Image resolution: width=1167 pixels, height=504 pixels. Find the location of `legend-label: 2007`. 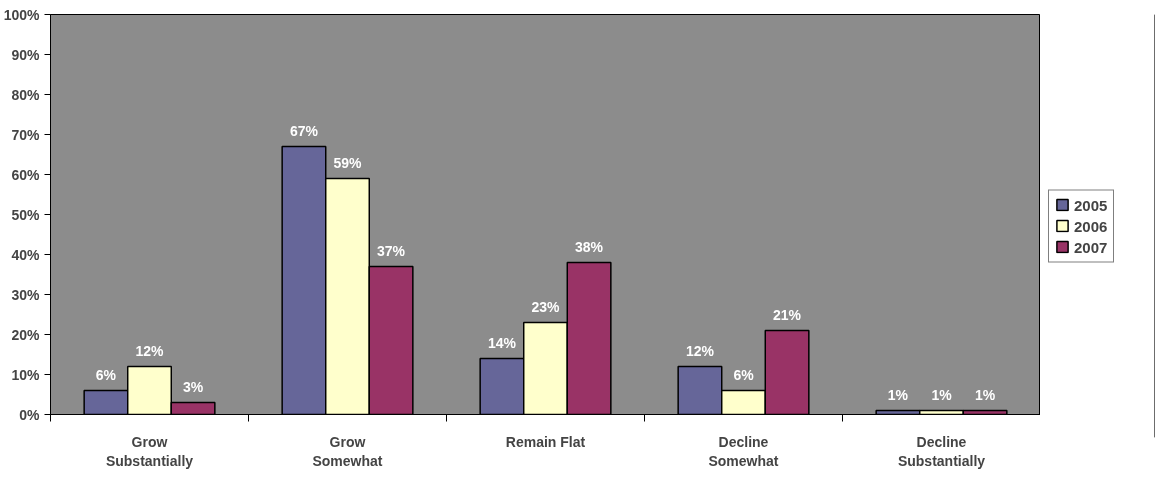

legend-label: 2007 is located at coordinates (1091, 246).